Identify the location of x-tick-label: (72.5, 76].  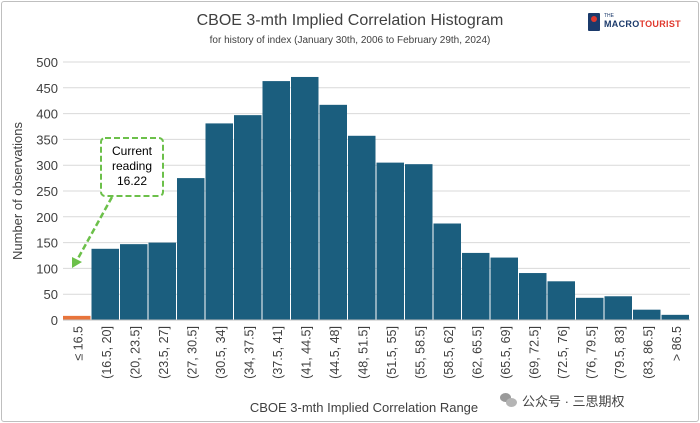
(563, 352).